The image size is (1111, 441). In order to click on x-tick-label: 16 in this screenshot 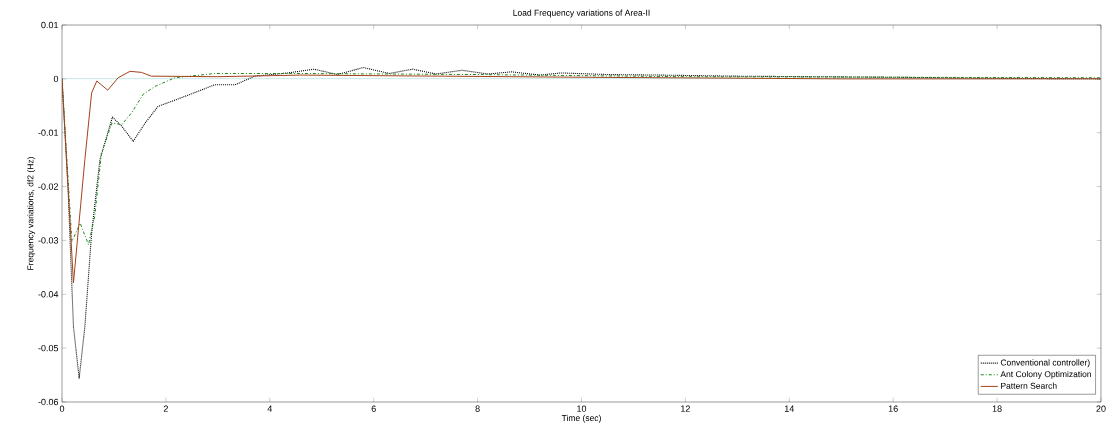, I will do `click(893, 408)`.